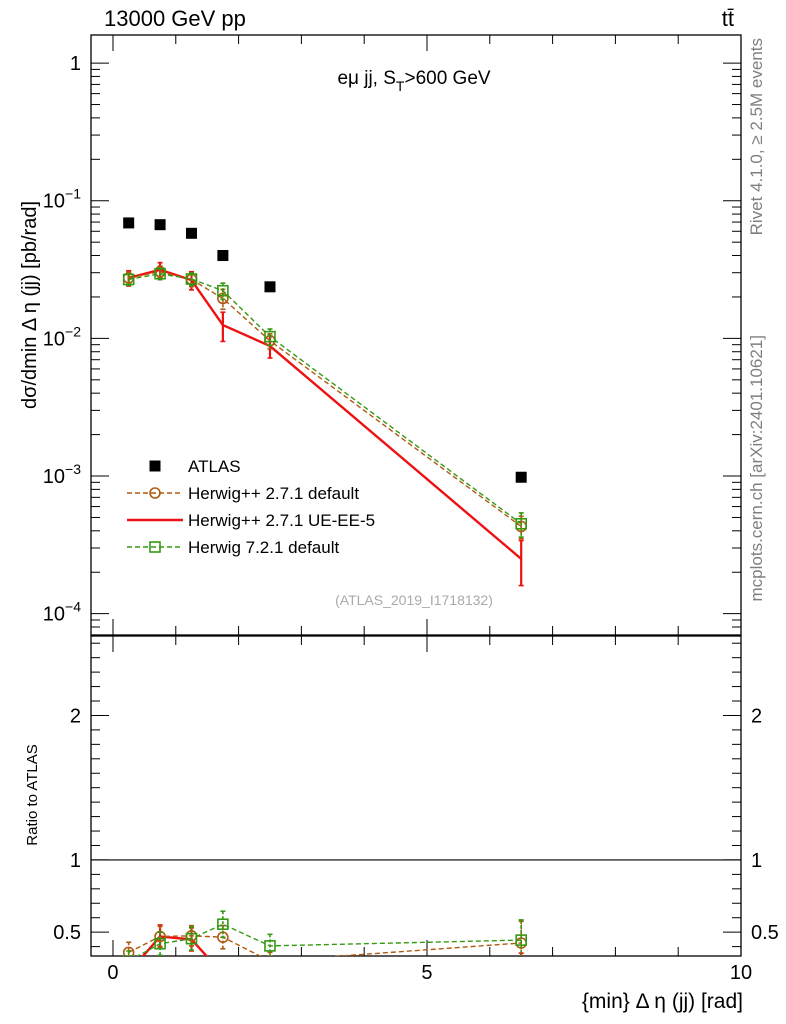 Image resolution: width=786 pixels, height=1024 pixels. What do you see at coordinates (366, 78) in the screenshot?
I see `title-main: eμ jj, S` at bounding box center [366, 78].